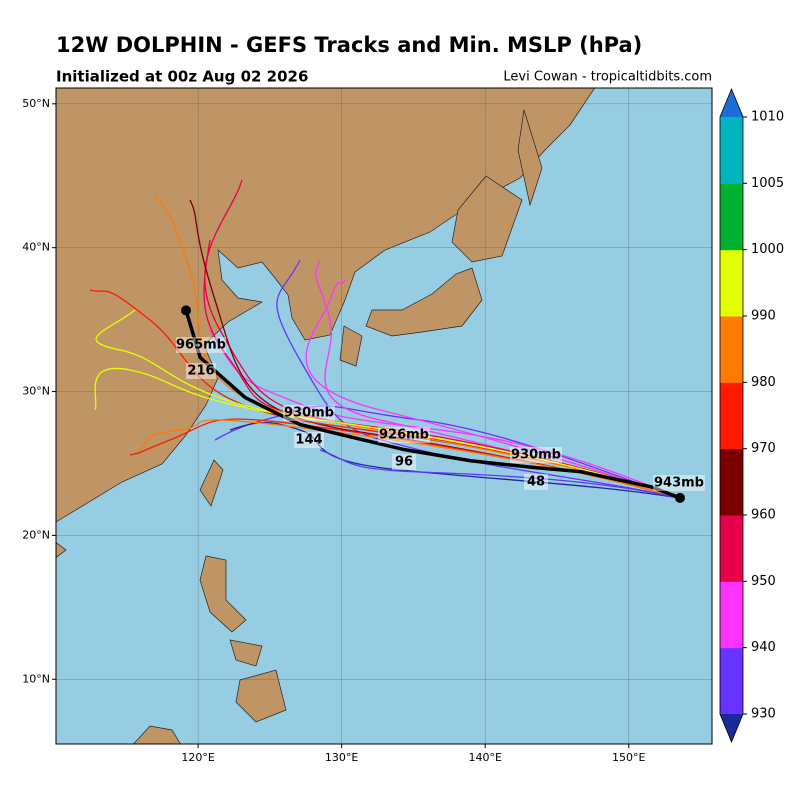  What do you see at coordinates (530, 158) in the screenshot?
I see `sakhalin` at bounding box center [530, 158].